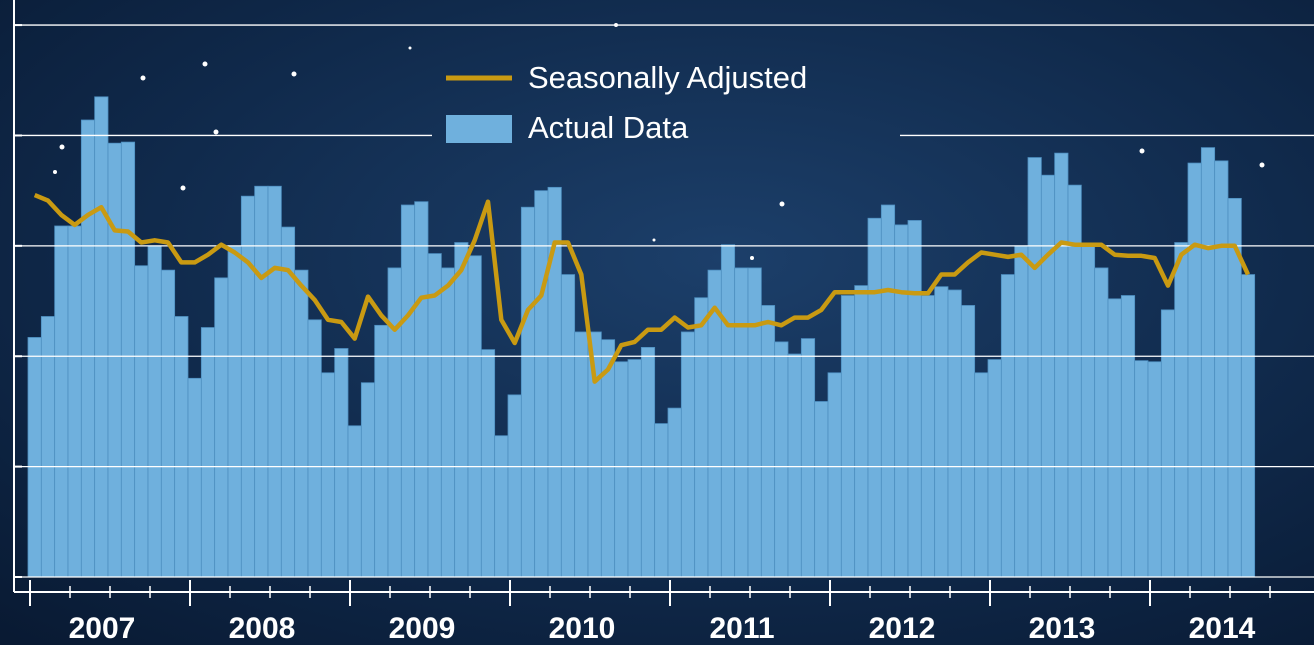  What do you see at coordinates (102, 628) in the screenshot?
I see `x-tick-label: 2007` at bounding box center [102, 628].